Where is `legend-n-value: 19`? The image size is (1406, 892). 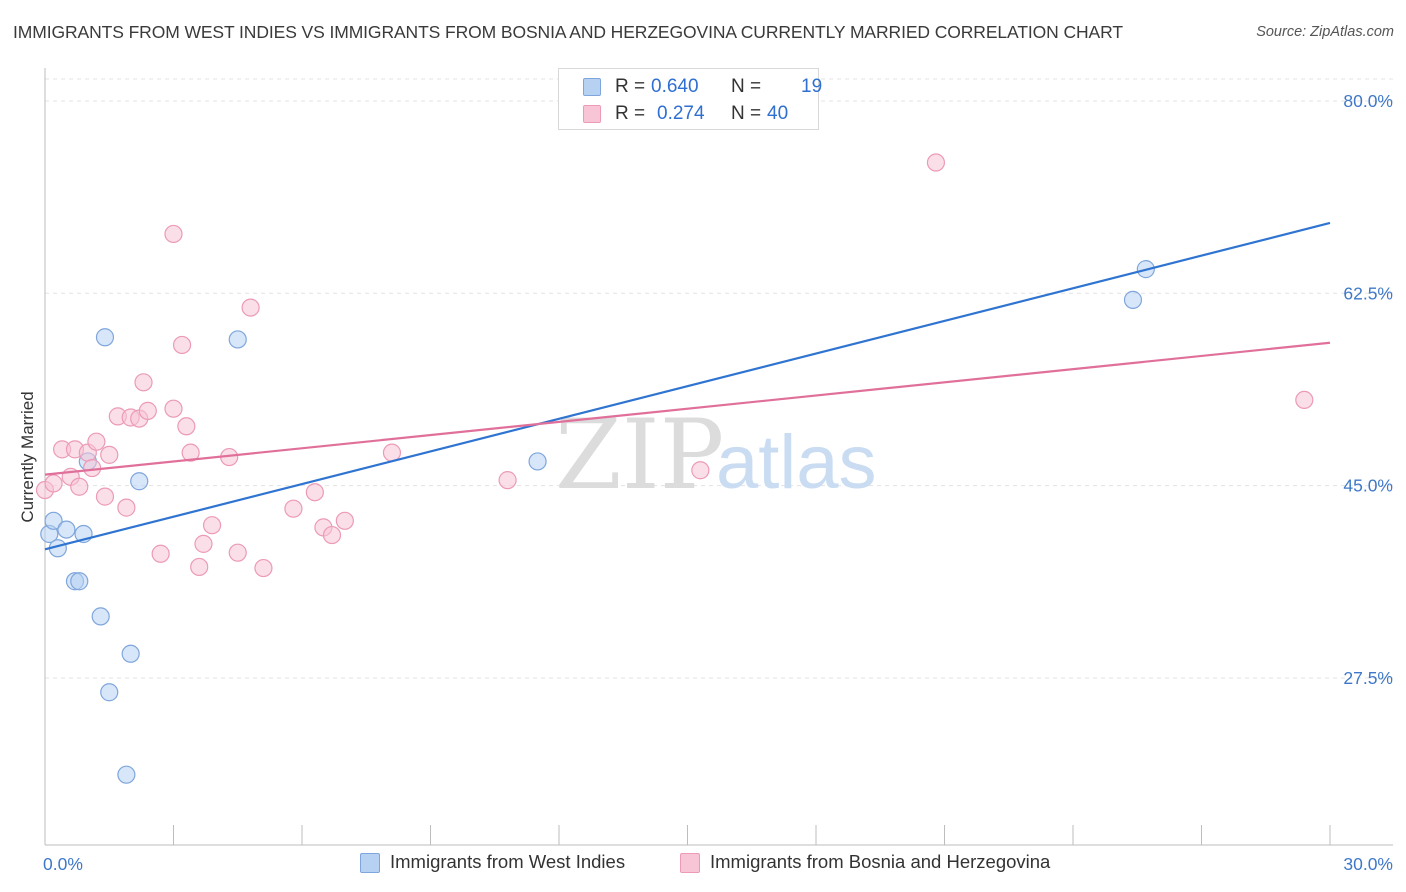 legend-n-value: 19 is located at coordinates (812, 86).